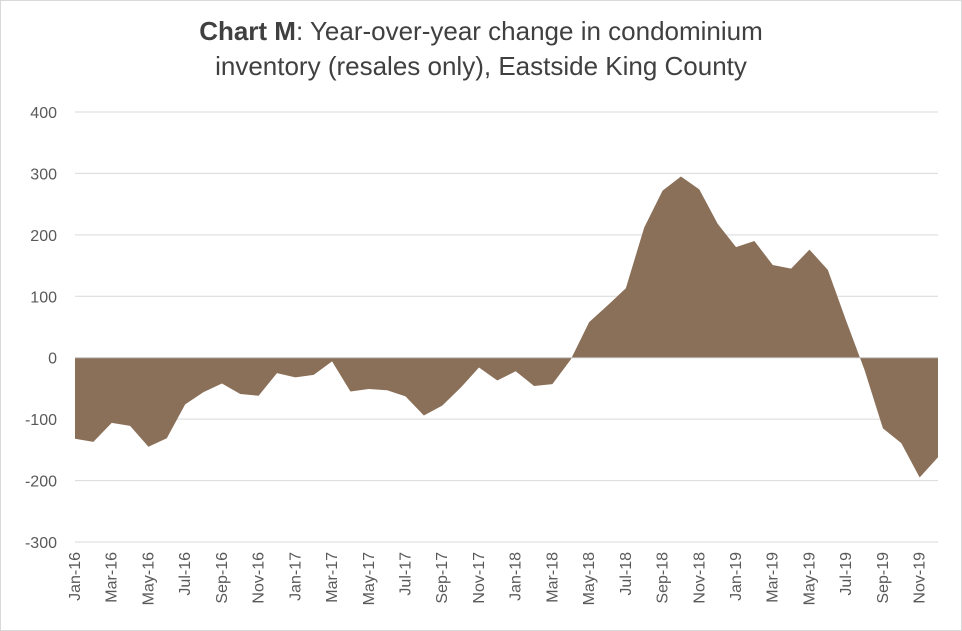 This screenshot has width=962, height=631. What do you see at coordinates (52, 359) in the screenshot?
I see `y-tick-label: 0` at bounding box center [52, 359].